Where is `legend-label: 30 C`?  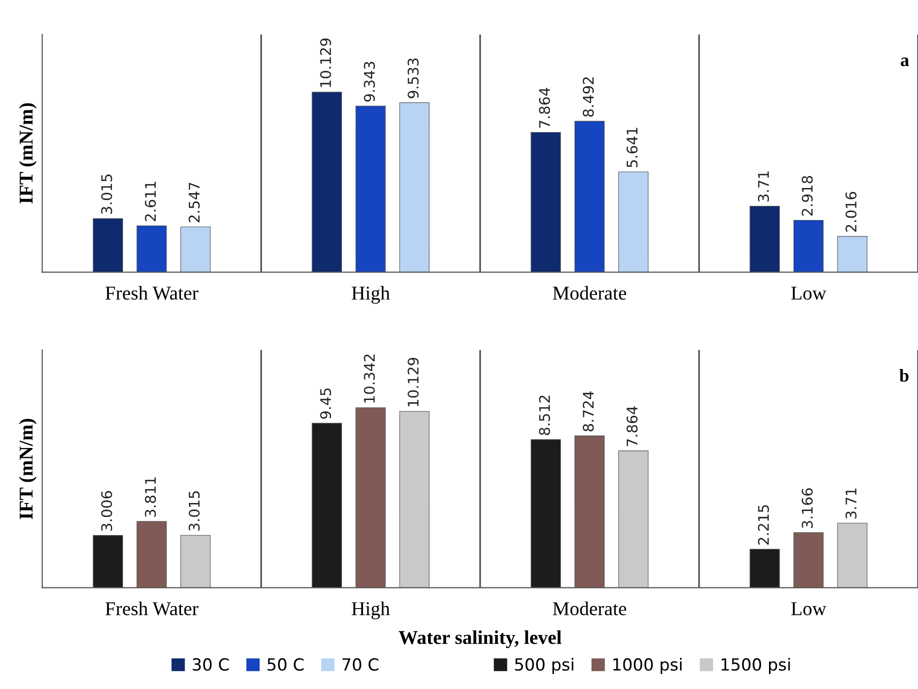
legend-label: 30 C is located at coordinates (210, 664).